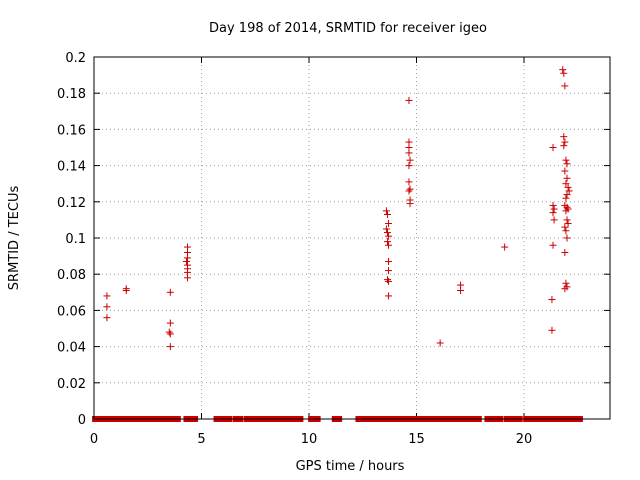 The height and width of the screenshot is (480, 640). What do you see at coordinates (201, 439) in the screenshot?
I see `x-tick-label: 5` at bounding box center [201, 439].